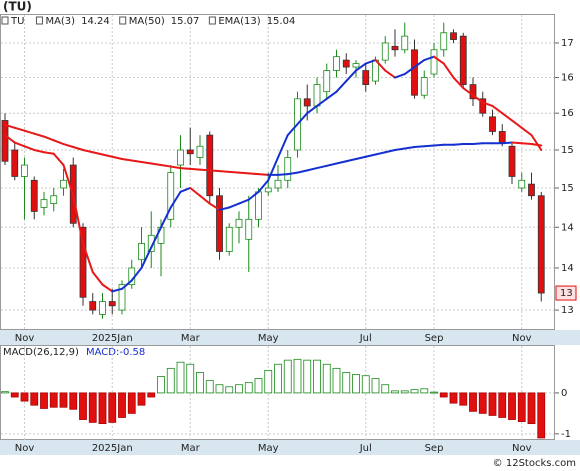 Image resolution: width=580 pixels, height=471 pixels. I want to click on legend-value: 15.04, so click(281, 21).